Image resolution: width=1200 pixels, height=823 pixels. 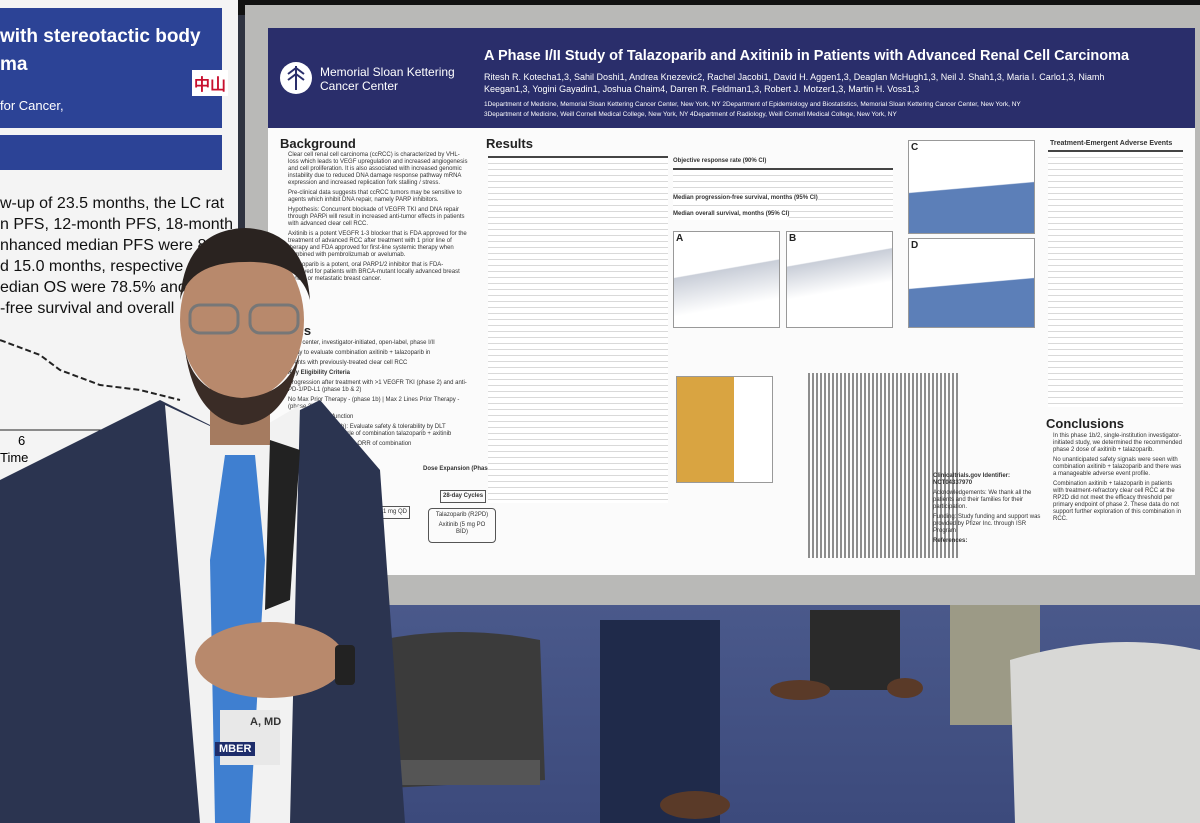 What do you see at coordinates (461, 469) in the screenshot?
I see `schema-box: Dose Expansion (Phase 2)` at bounding box center [461, 469].